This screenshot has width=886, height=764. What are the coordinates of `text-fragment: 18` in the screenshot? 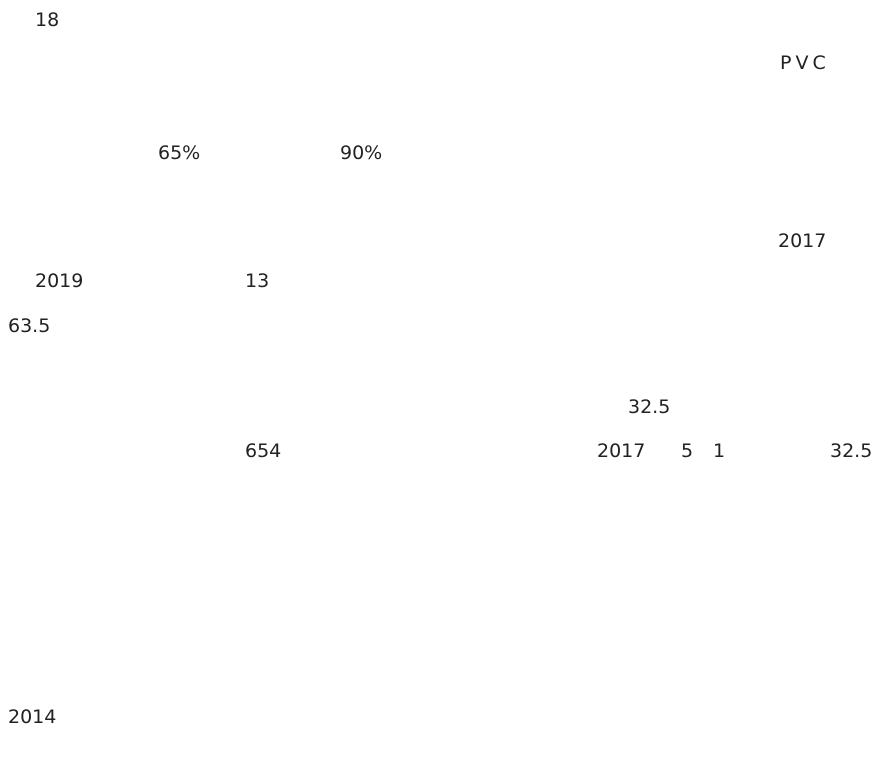 It's located at (47, 20).